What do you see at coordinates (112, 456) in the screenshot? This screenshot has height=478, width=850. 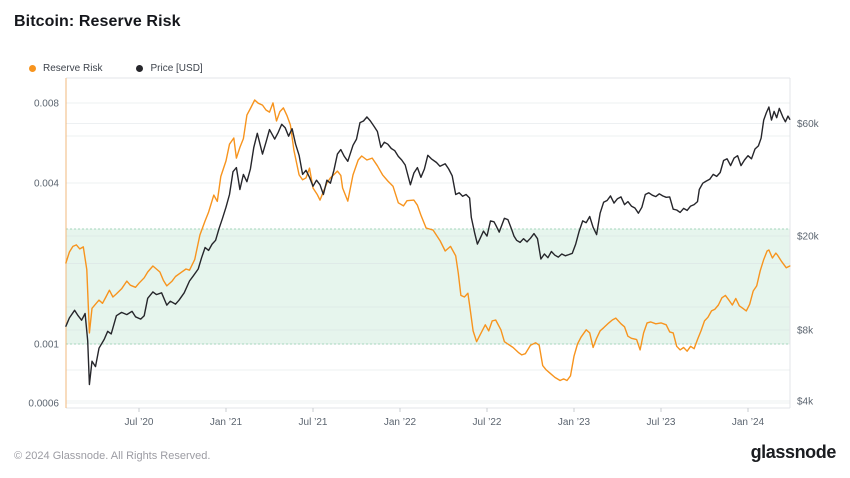 I see `copyright-text: © 2024 Glassnode. All Rights Reserved.` at bounding box center [112, 456].